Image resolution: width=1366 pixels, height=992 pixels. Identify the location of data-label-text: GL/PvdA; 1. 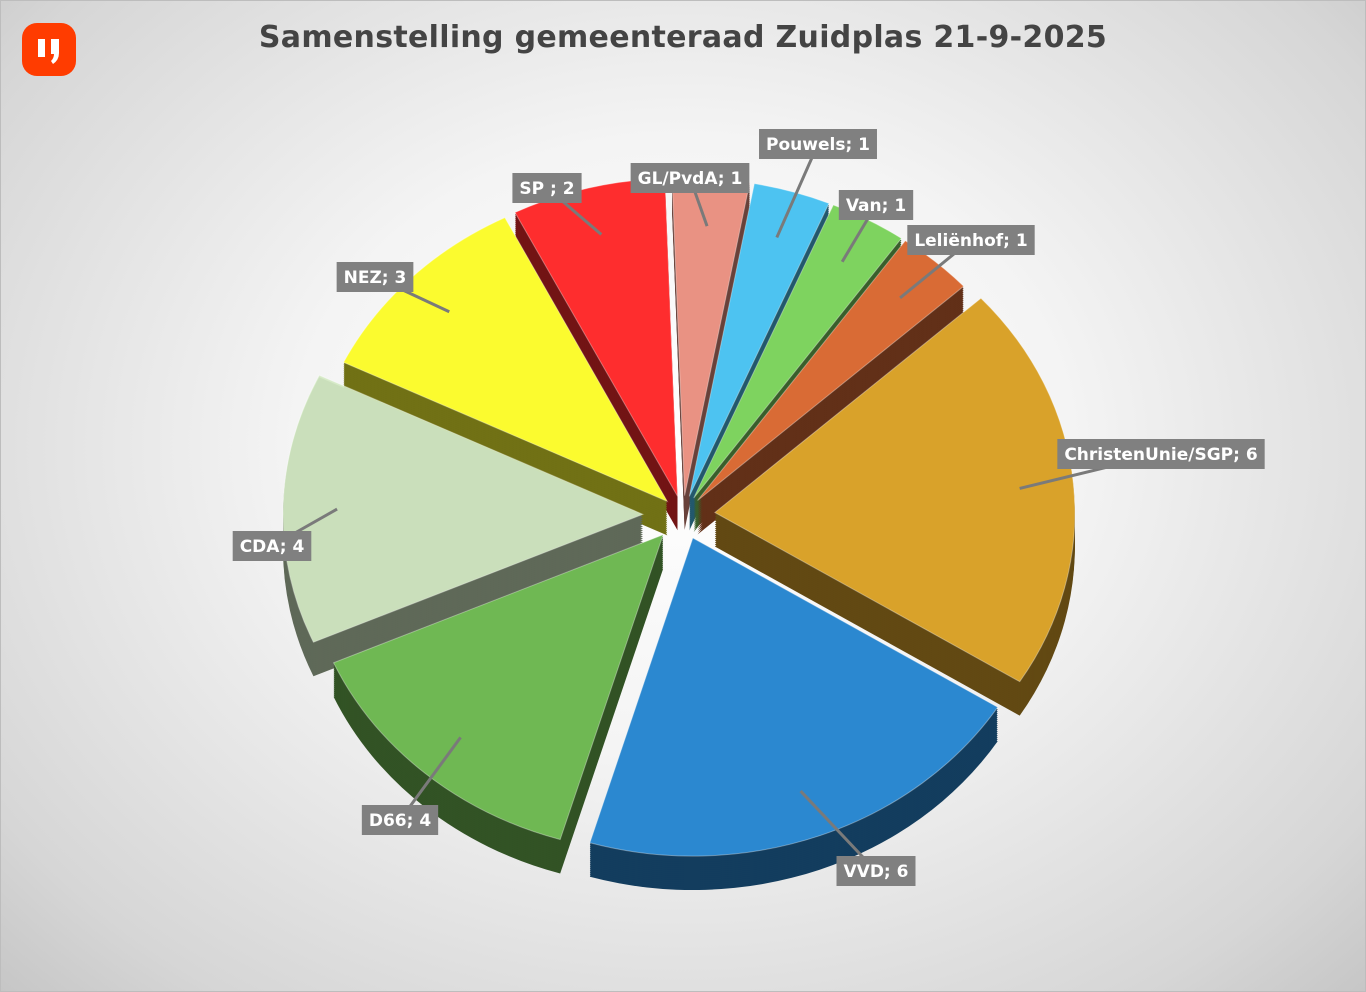
(690, 179).